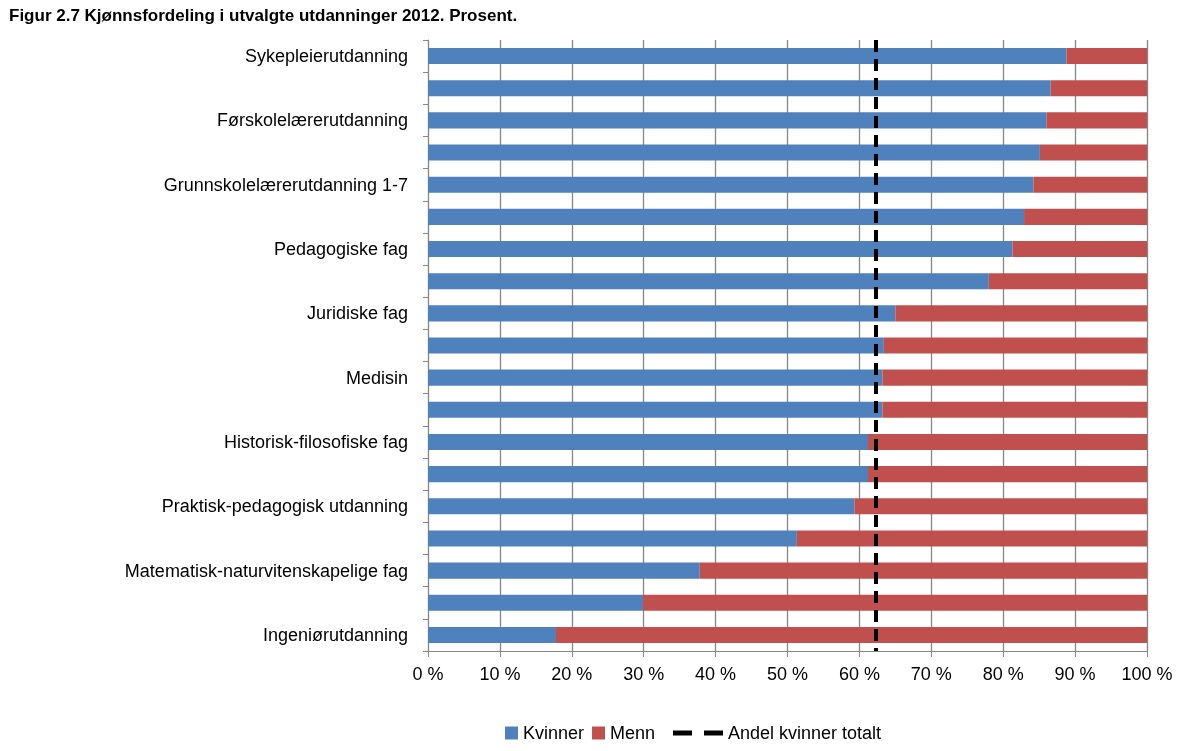 The height and width of the screenshot is (751, 1178). What do you see at coordinates (335, 634) in the screenshot?
I see `y-tick-label: Ingeniørutdanning` at bounding box center [335, 634].